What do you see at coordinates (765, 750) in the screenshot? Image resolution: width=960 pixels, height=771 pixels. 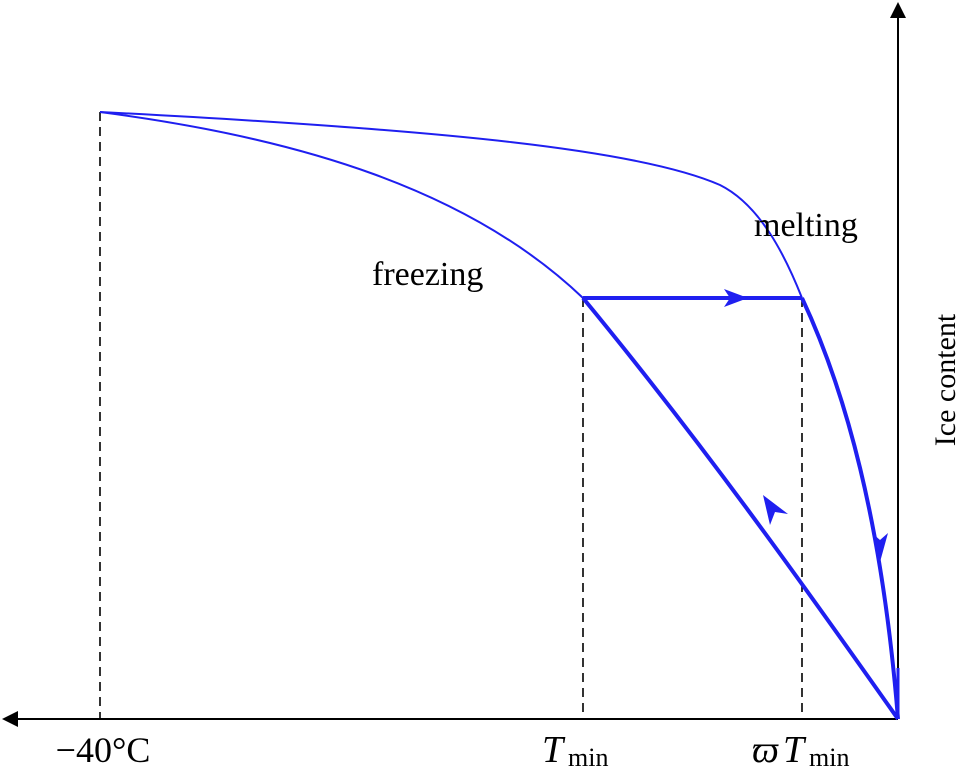 I see `varpi-symbol: ϖ` at bounding box center [765, 750].